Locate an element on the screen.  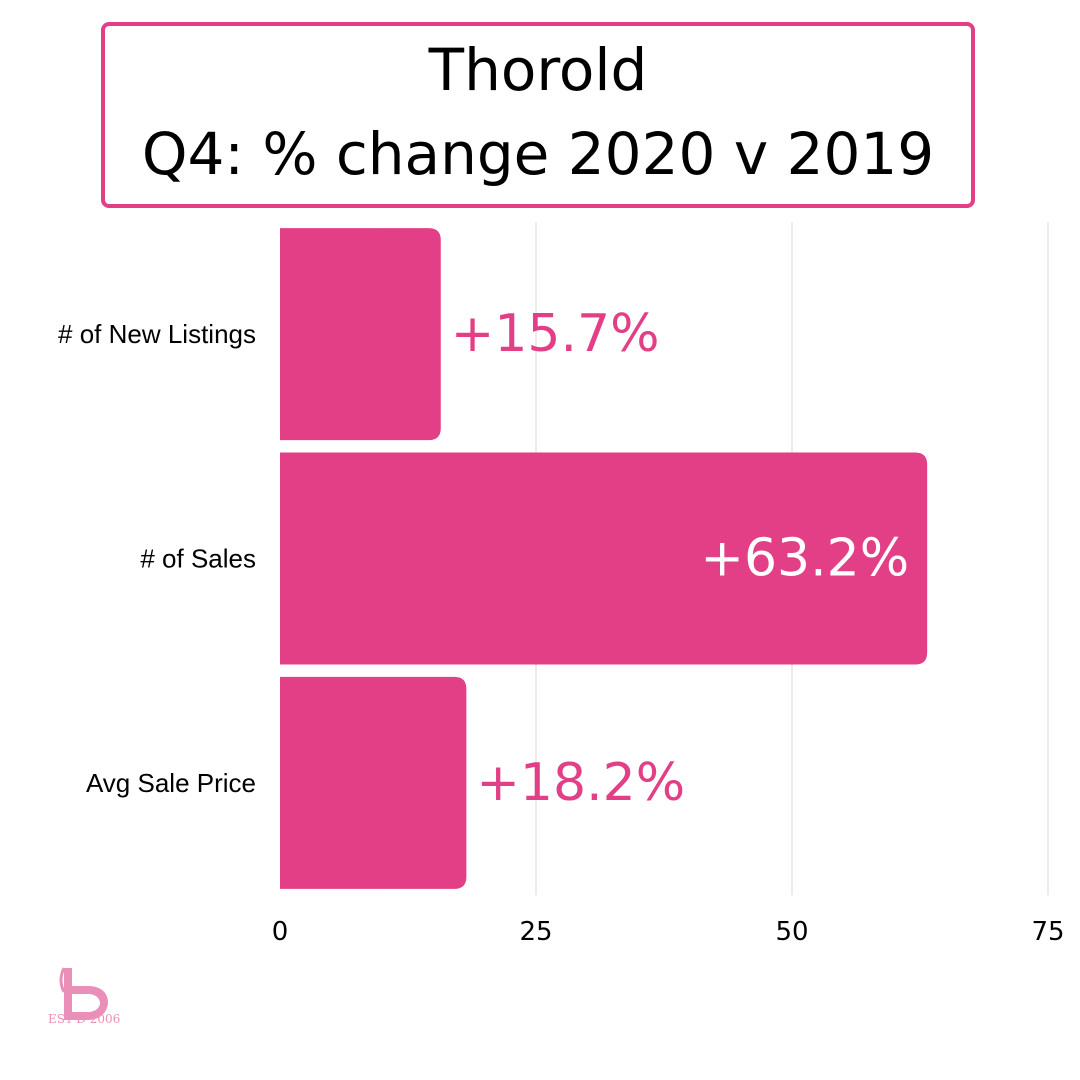
data-label: +63.2% is located at coordinates (804, 559).